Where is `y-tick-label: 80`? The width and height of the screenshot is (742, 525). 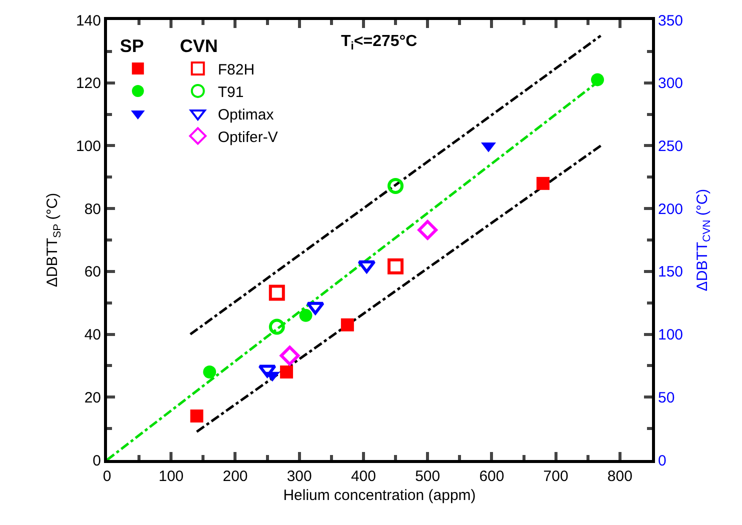
y-tick-label: 80 is located at coordinates (92, 209).